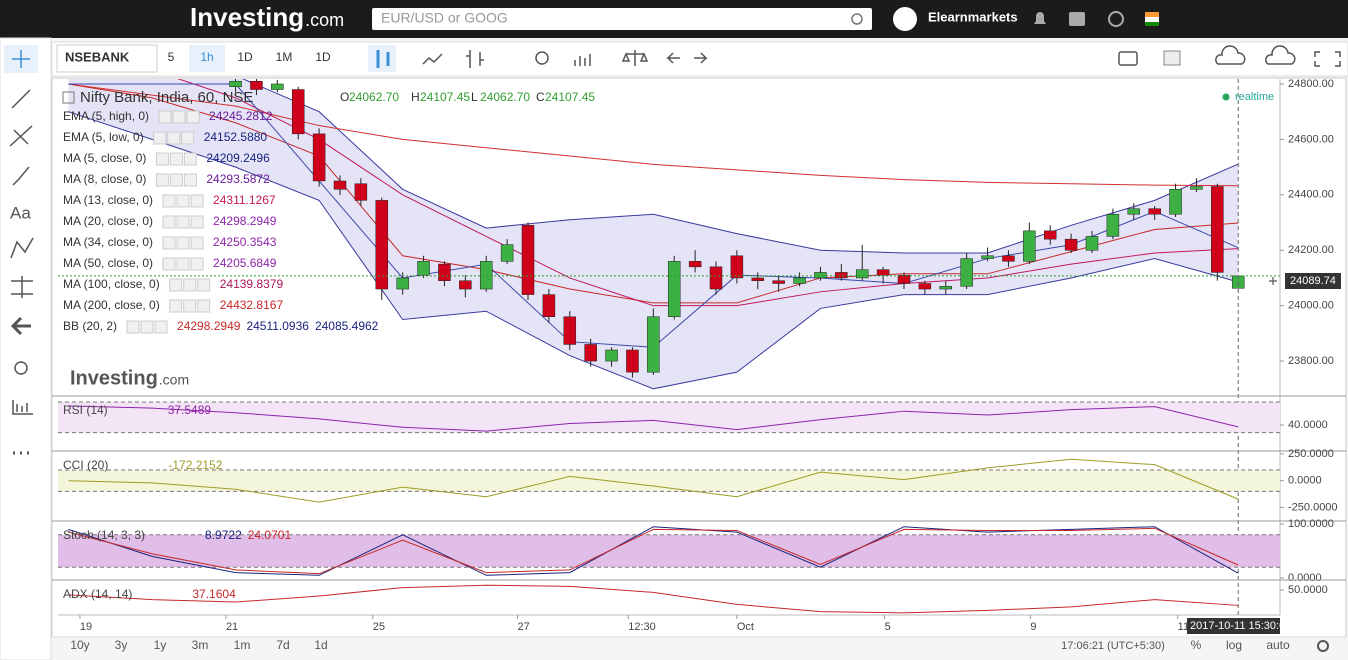 The image size is (1348, 660). Describe the element at coordinates (1172, 58) in the screenshot. I see `color-button` at that location.